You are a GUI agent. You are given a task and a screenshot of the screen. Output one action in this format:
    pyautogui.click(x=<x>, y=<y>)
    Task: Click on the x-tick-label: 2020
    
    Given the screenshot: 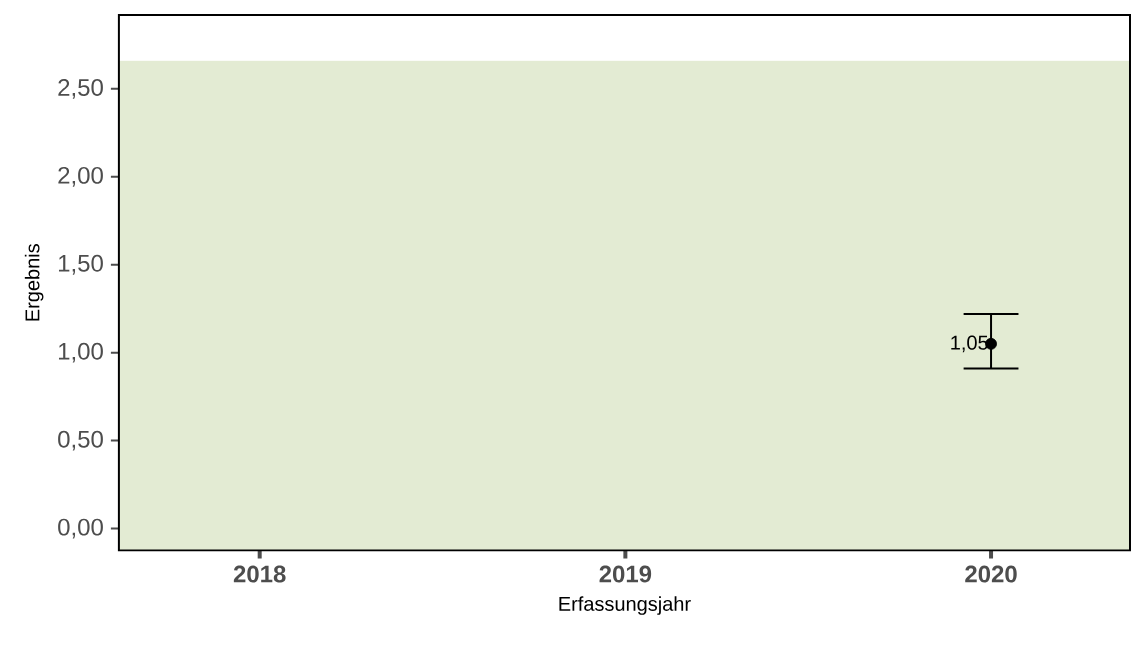 What is the action you would take?
    pyautogui.click(x=991, y=574)
    